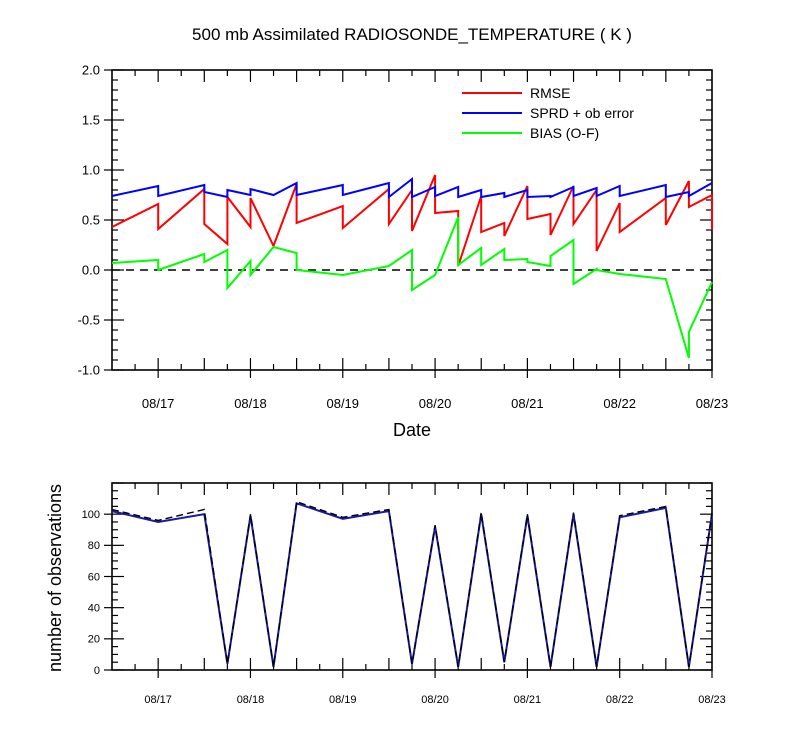 This screenshot has width=800, height=750. Describe the element at coordinates (435, 700) in the screenshot. I see `bottom-x-tick-label: 08/20` at that location.